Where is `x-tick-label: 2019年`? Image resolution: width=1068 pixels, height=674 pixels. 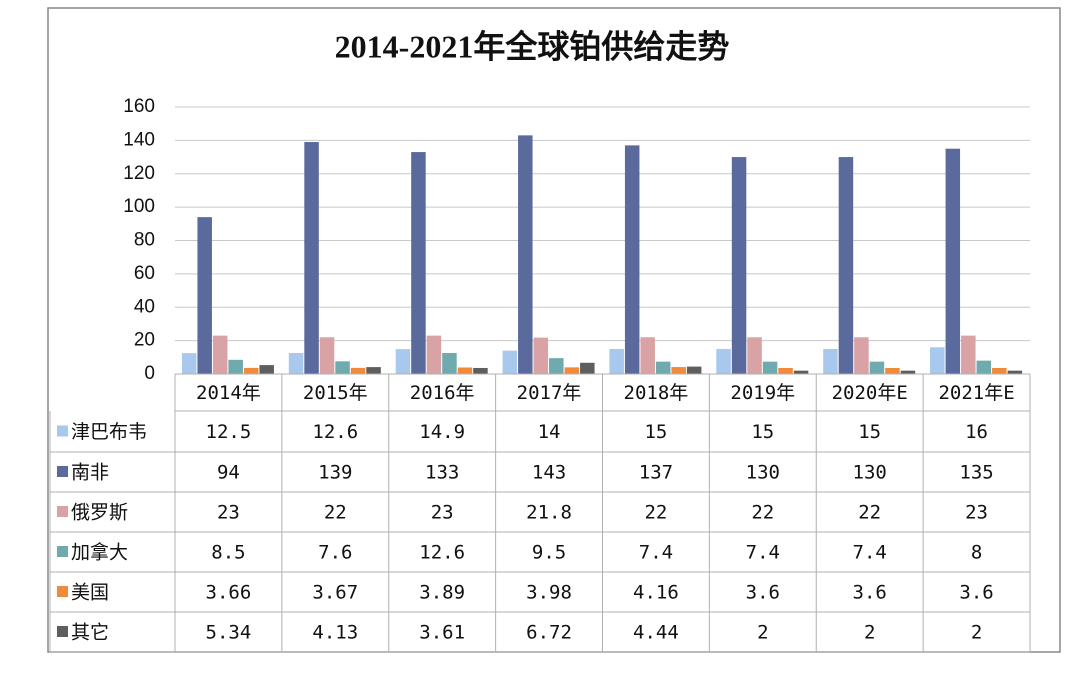
x-tick-label: 2019年 is located at coordinates (762, 393).